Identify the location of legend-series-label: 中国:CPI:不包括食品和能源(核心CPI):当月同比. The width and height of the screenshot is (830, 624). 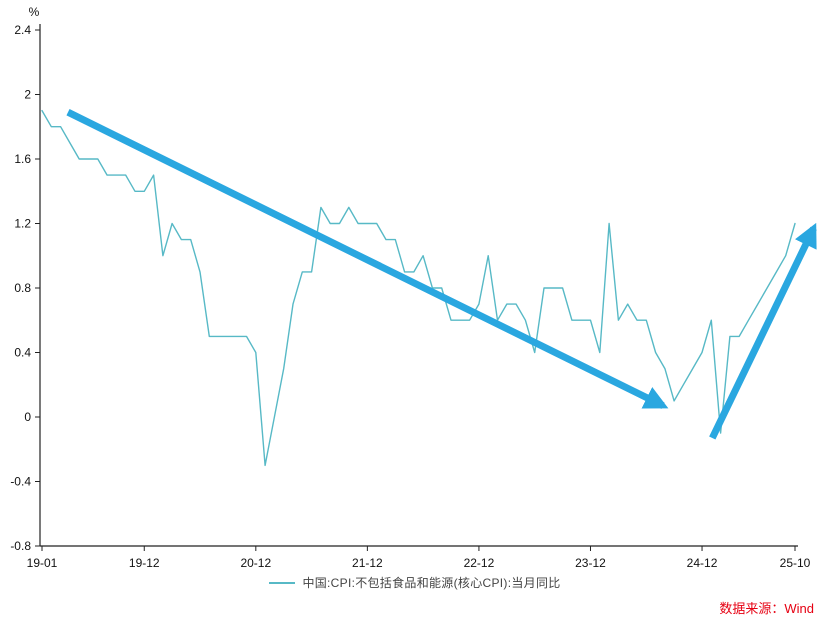
(431, 583).